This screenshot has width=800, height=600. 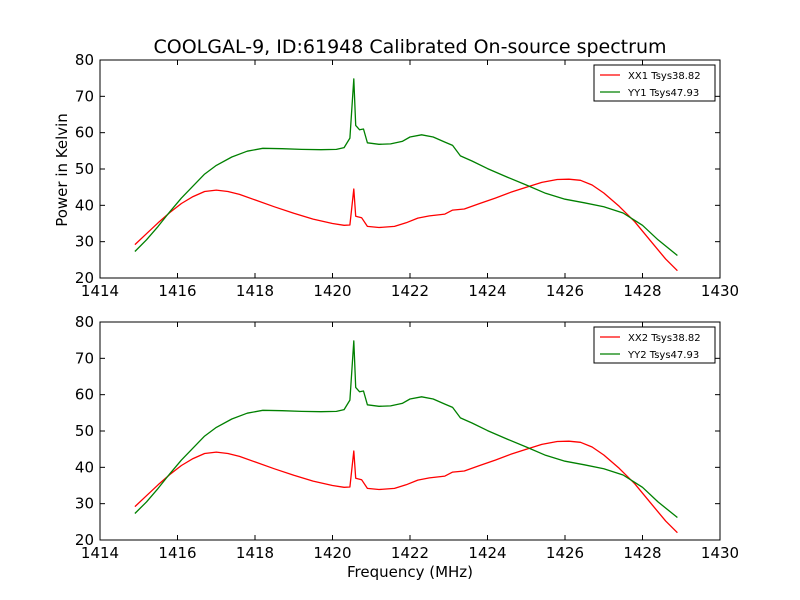 I want to click on bottom-y-tick-label: 40, so click(x=84, y=467).